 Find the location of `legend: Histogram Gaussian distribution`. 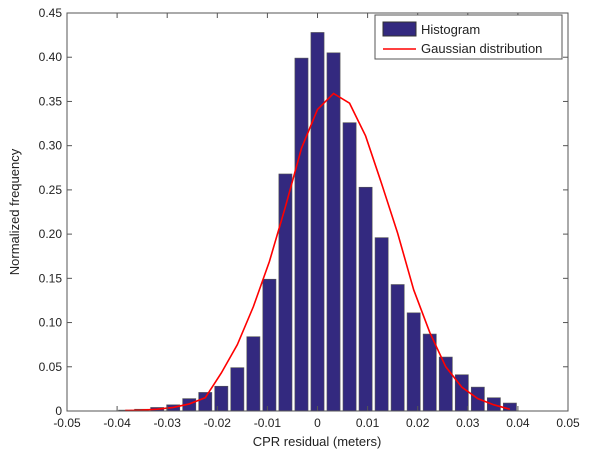

legend: Histogram Gaussian distribution is located at coordinates (468, 37).